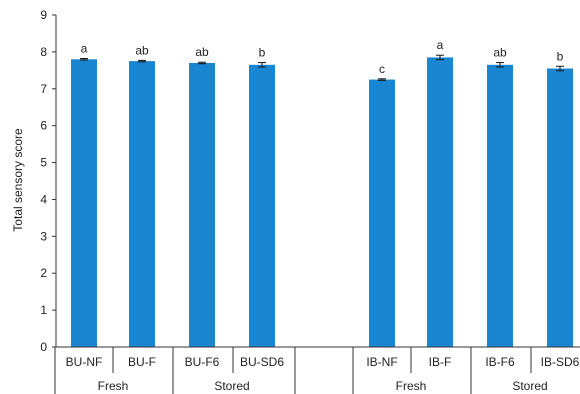 The height and width of the screenshot is (394, 580). What do you see at coordinates (560, 362) in the screenshot?
I see `category-label: IB-SD6` at bounding box center [560, 362].